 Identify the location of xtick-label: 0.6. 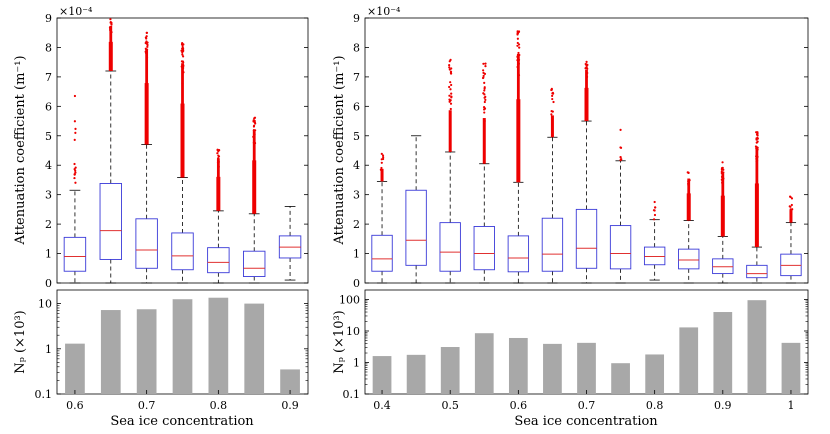
(519, 405).